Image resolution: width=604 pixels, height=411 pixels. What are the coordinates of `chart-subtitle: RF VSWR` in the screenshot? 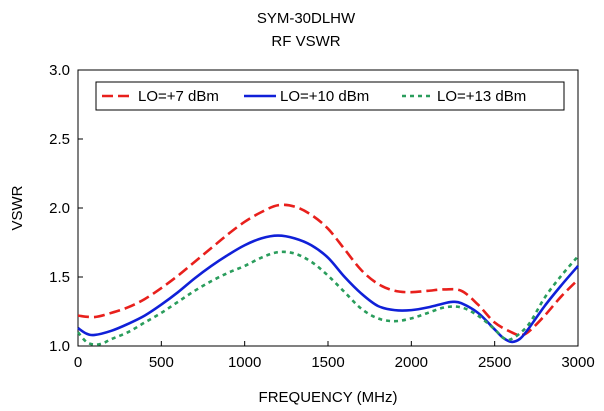 It's located at (305, 41).